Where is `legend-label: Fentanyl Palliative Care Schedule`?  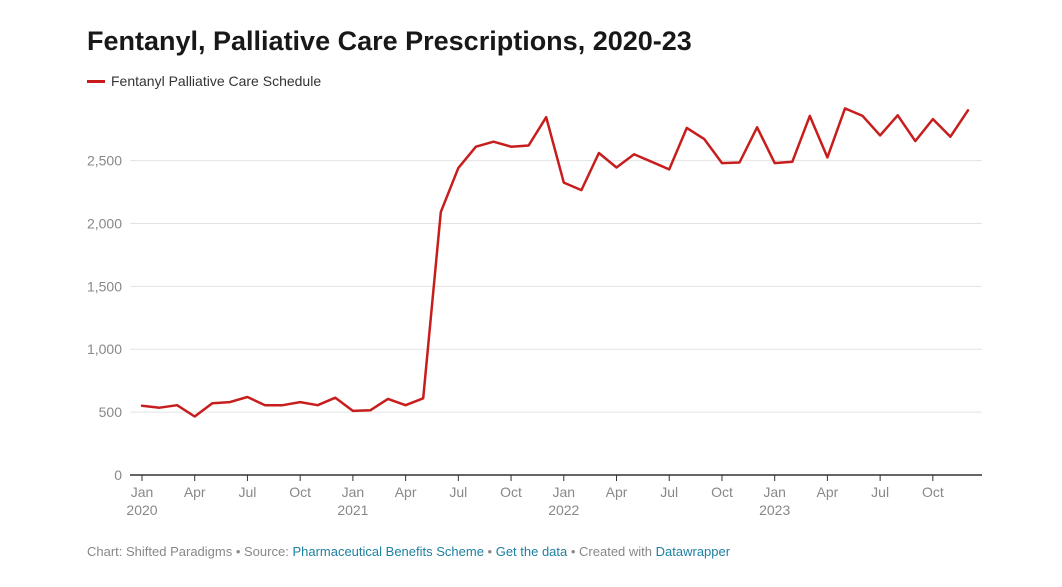
legend-label: Fentanyl Palliative Care Schedule is located at coordinates (216, 81).